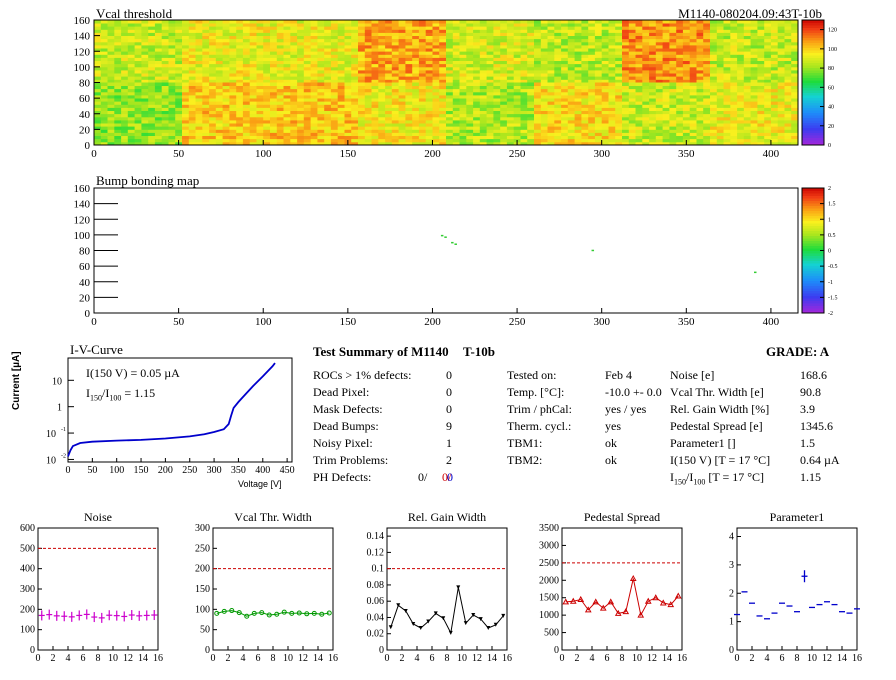 The height and width of the screenshot is (680, 896). Describe the element at coordinates (116, 470) in the screenshot. I see `iv-xtick-label: 100` at that location.